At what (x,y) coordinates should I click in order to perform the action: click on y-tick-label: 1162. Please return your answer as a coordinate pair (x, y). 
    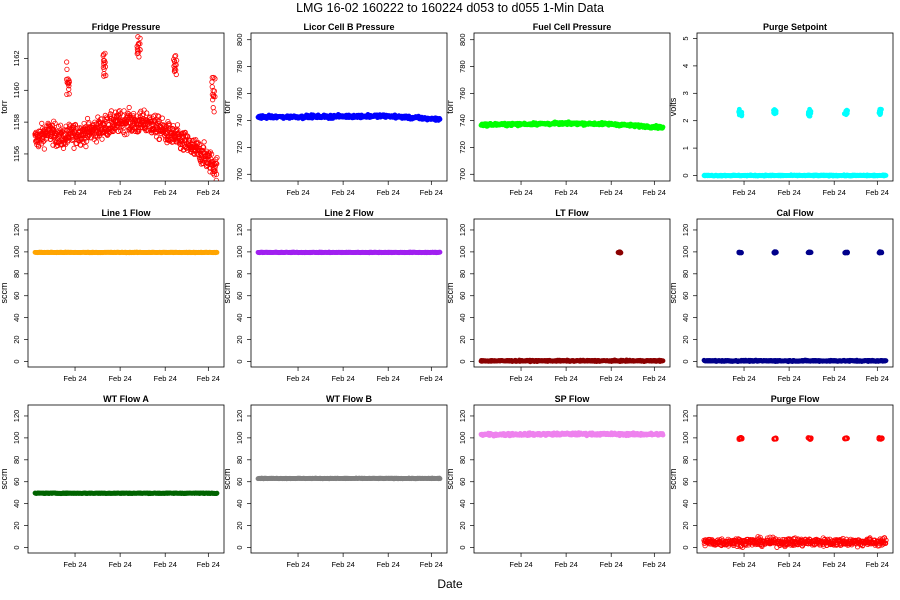
    Looking at the image, I should click on (16, 58).